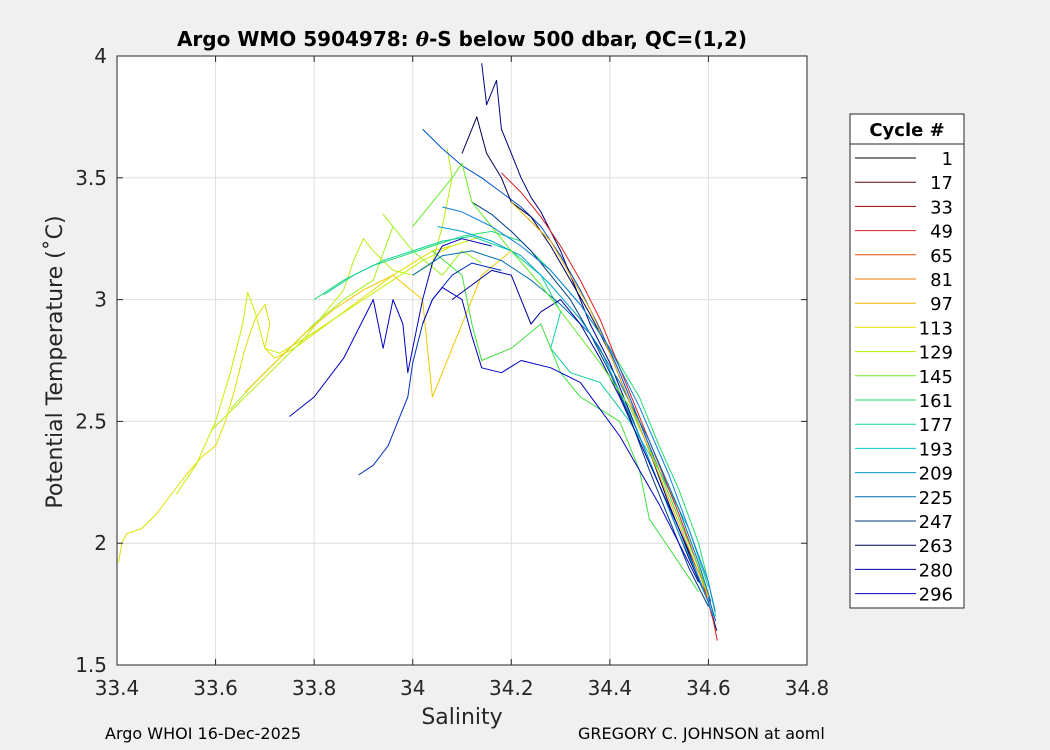  Describe the element at coordinates (936, 449) in the screenshot. I see `legend-label-193: 193` at that location.